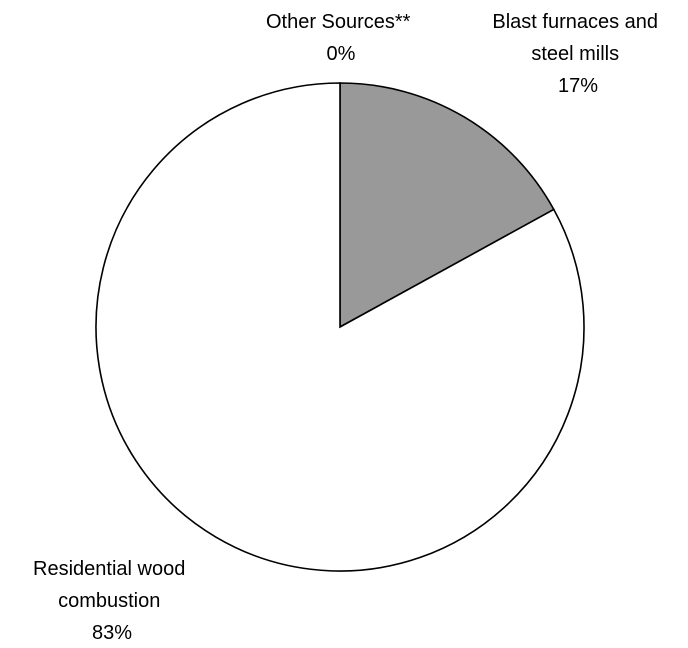  Describe the element at coordinates (341, 54) in the screenshot. I see `label-other-sources-percent: 0%` at that location.